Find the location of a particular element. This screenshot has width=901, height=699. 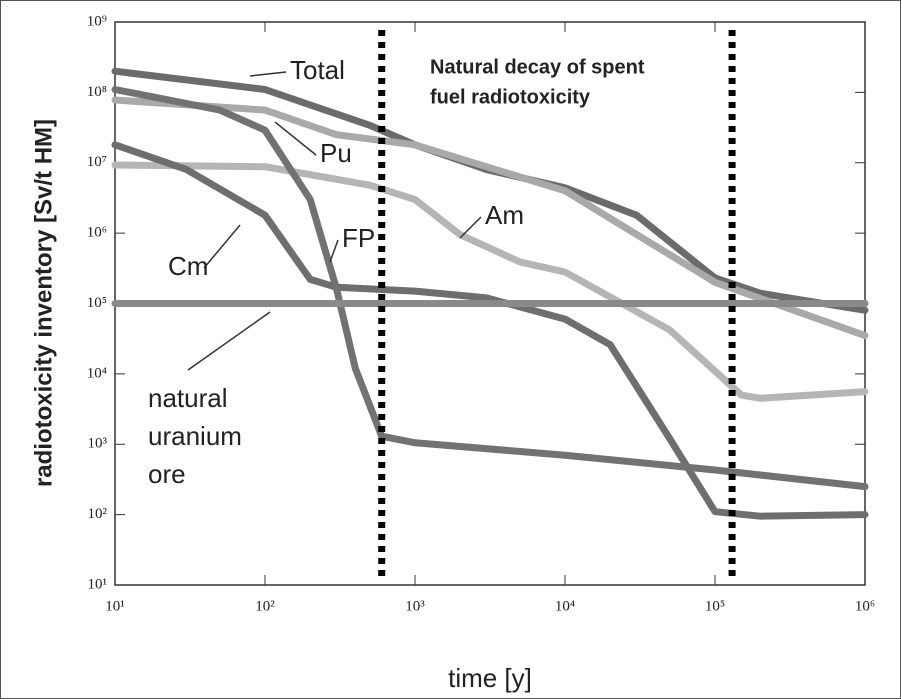

series-label: Total is located at coordinates (317, 70).